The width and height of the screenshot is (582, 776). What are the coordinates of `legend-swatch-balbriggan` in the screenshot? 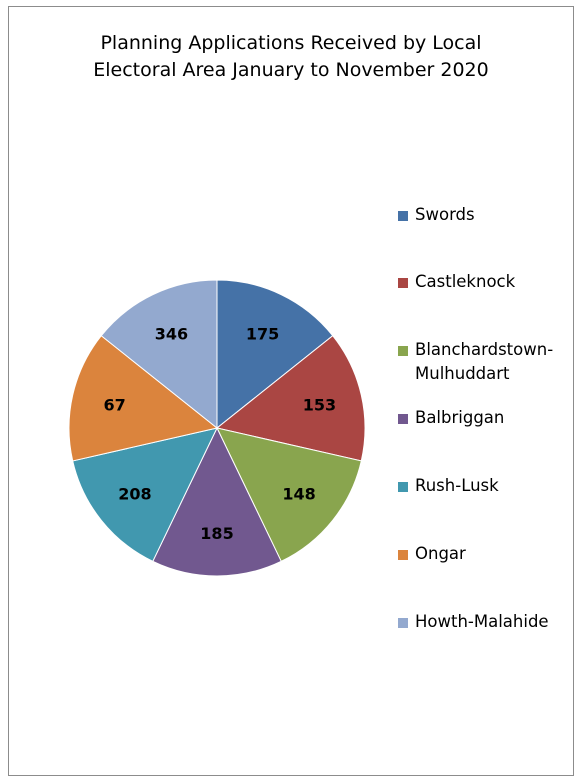 It's located at (403, 419).